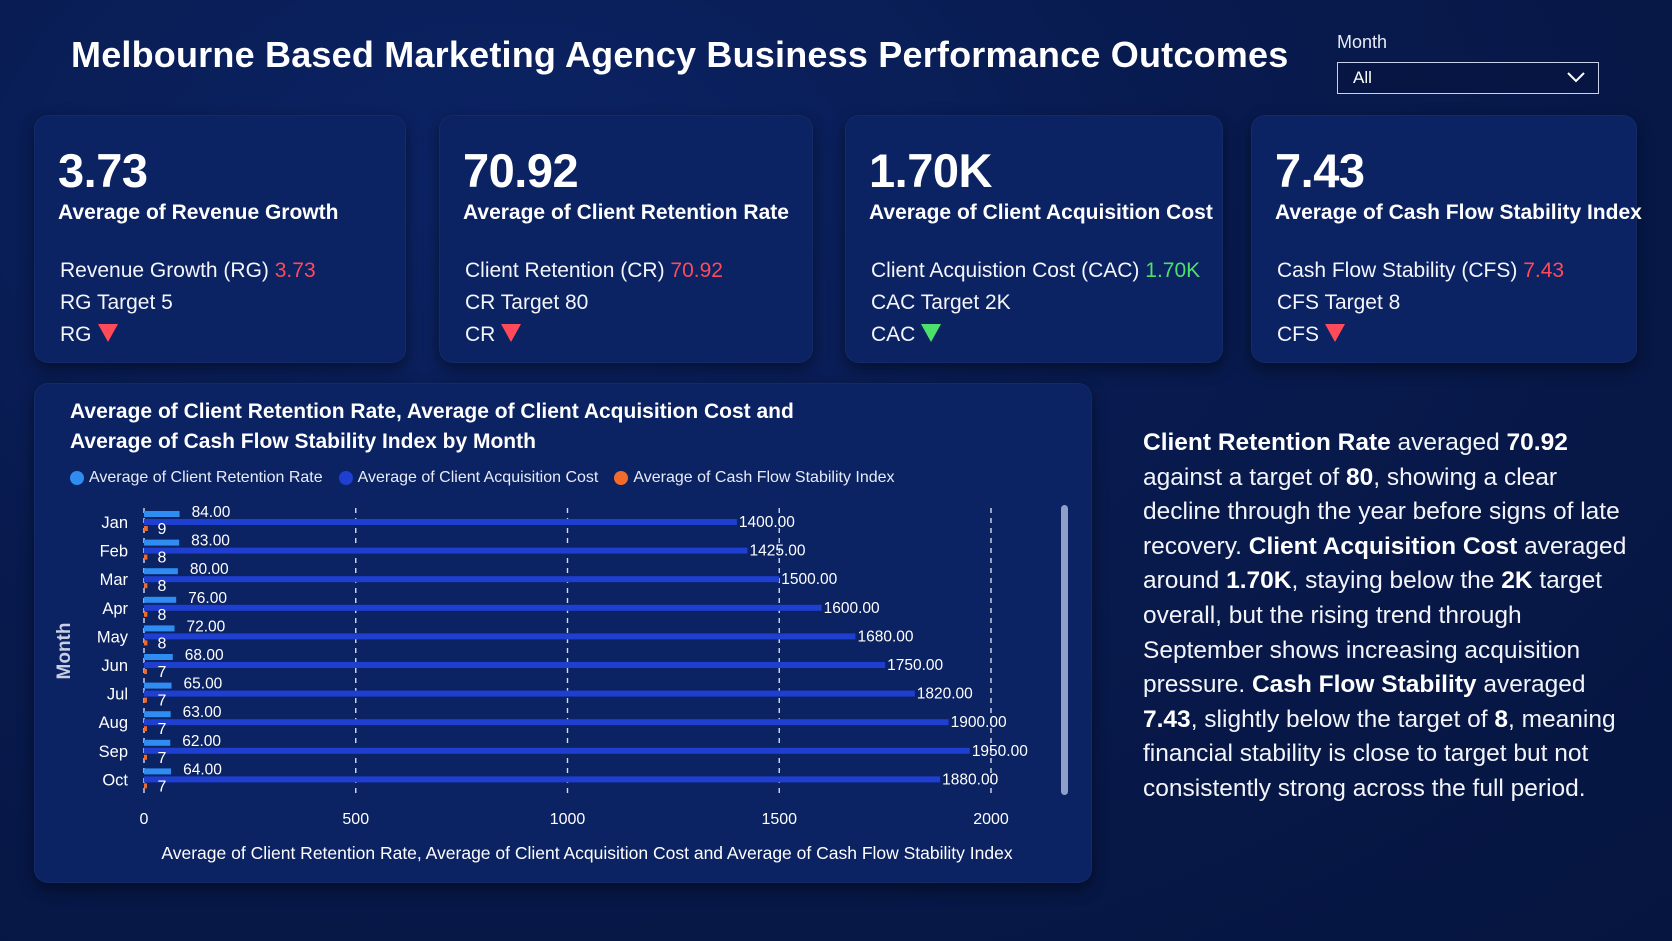  What do you see at coordinates (991, 819) in the screenshot?
I see `x-tick-label: 2000` at bounding box center [991, 819].